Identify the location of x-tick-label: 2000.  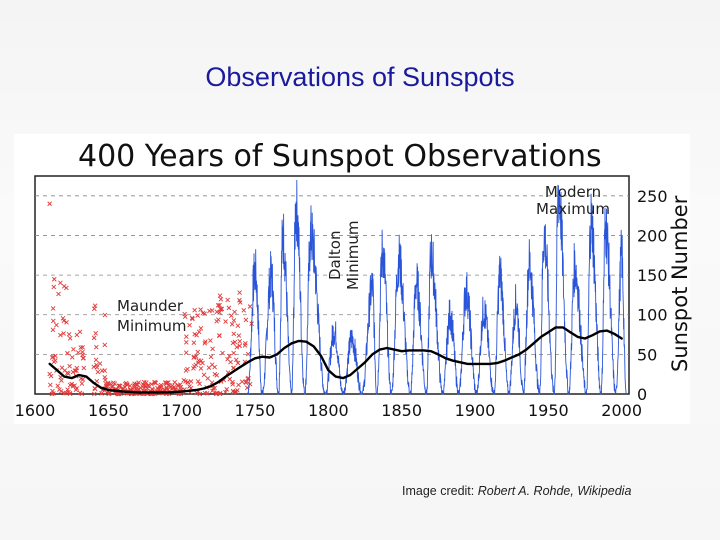
(621, 410).